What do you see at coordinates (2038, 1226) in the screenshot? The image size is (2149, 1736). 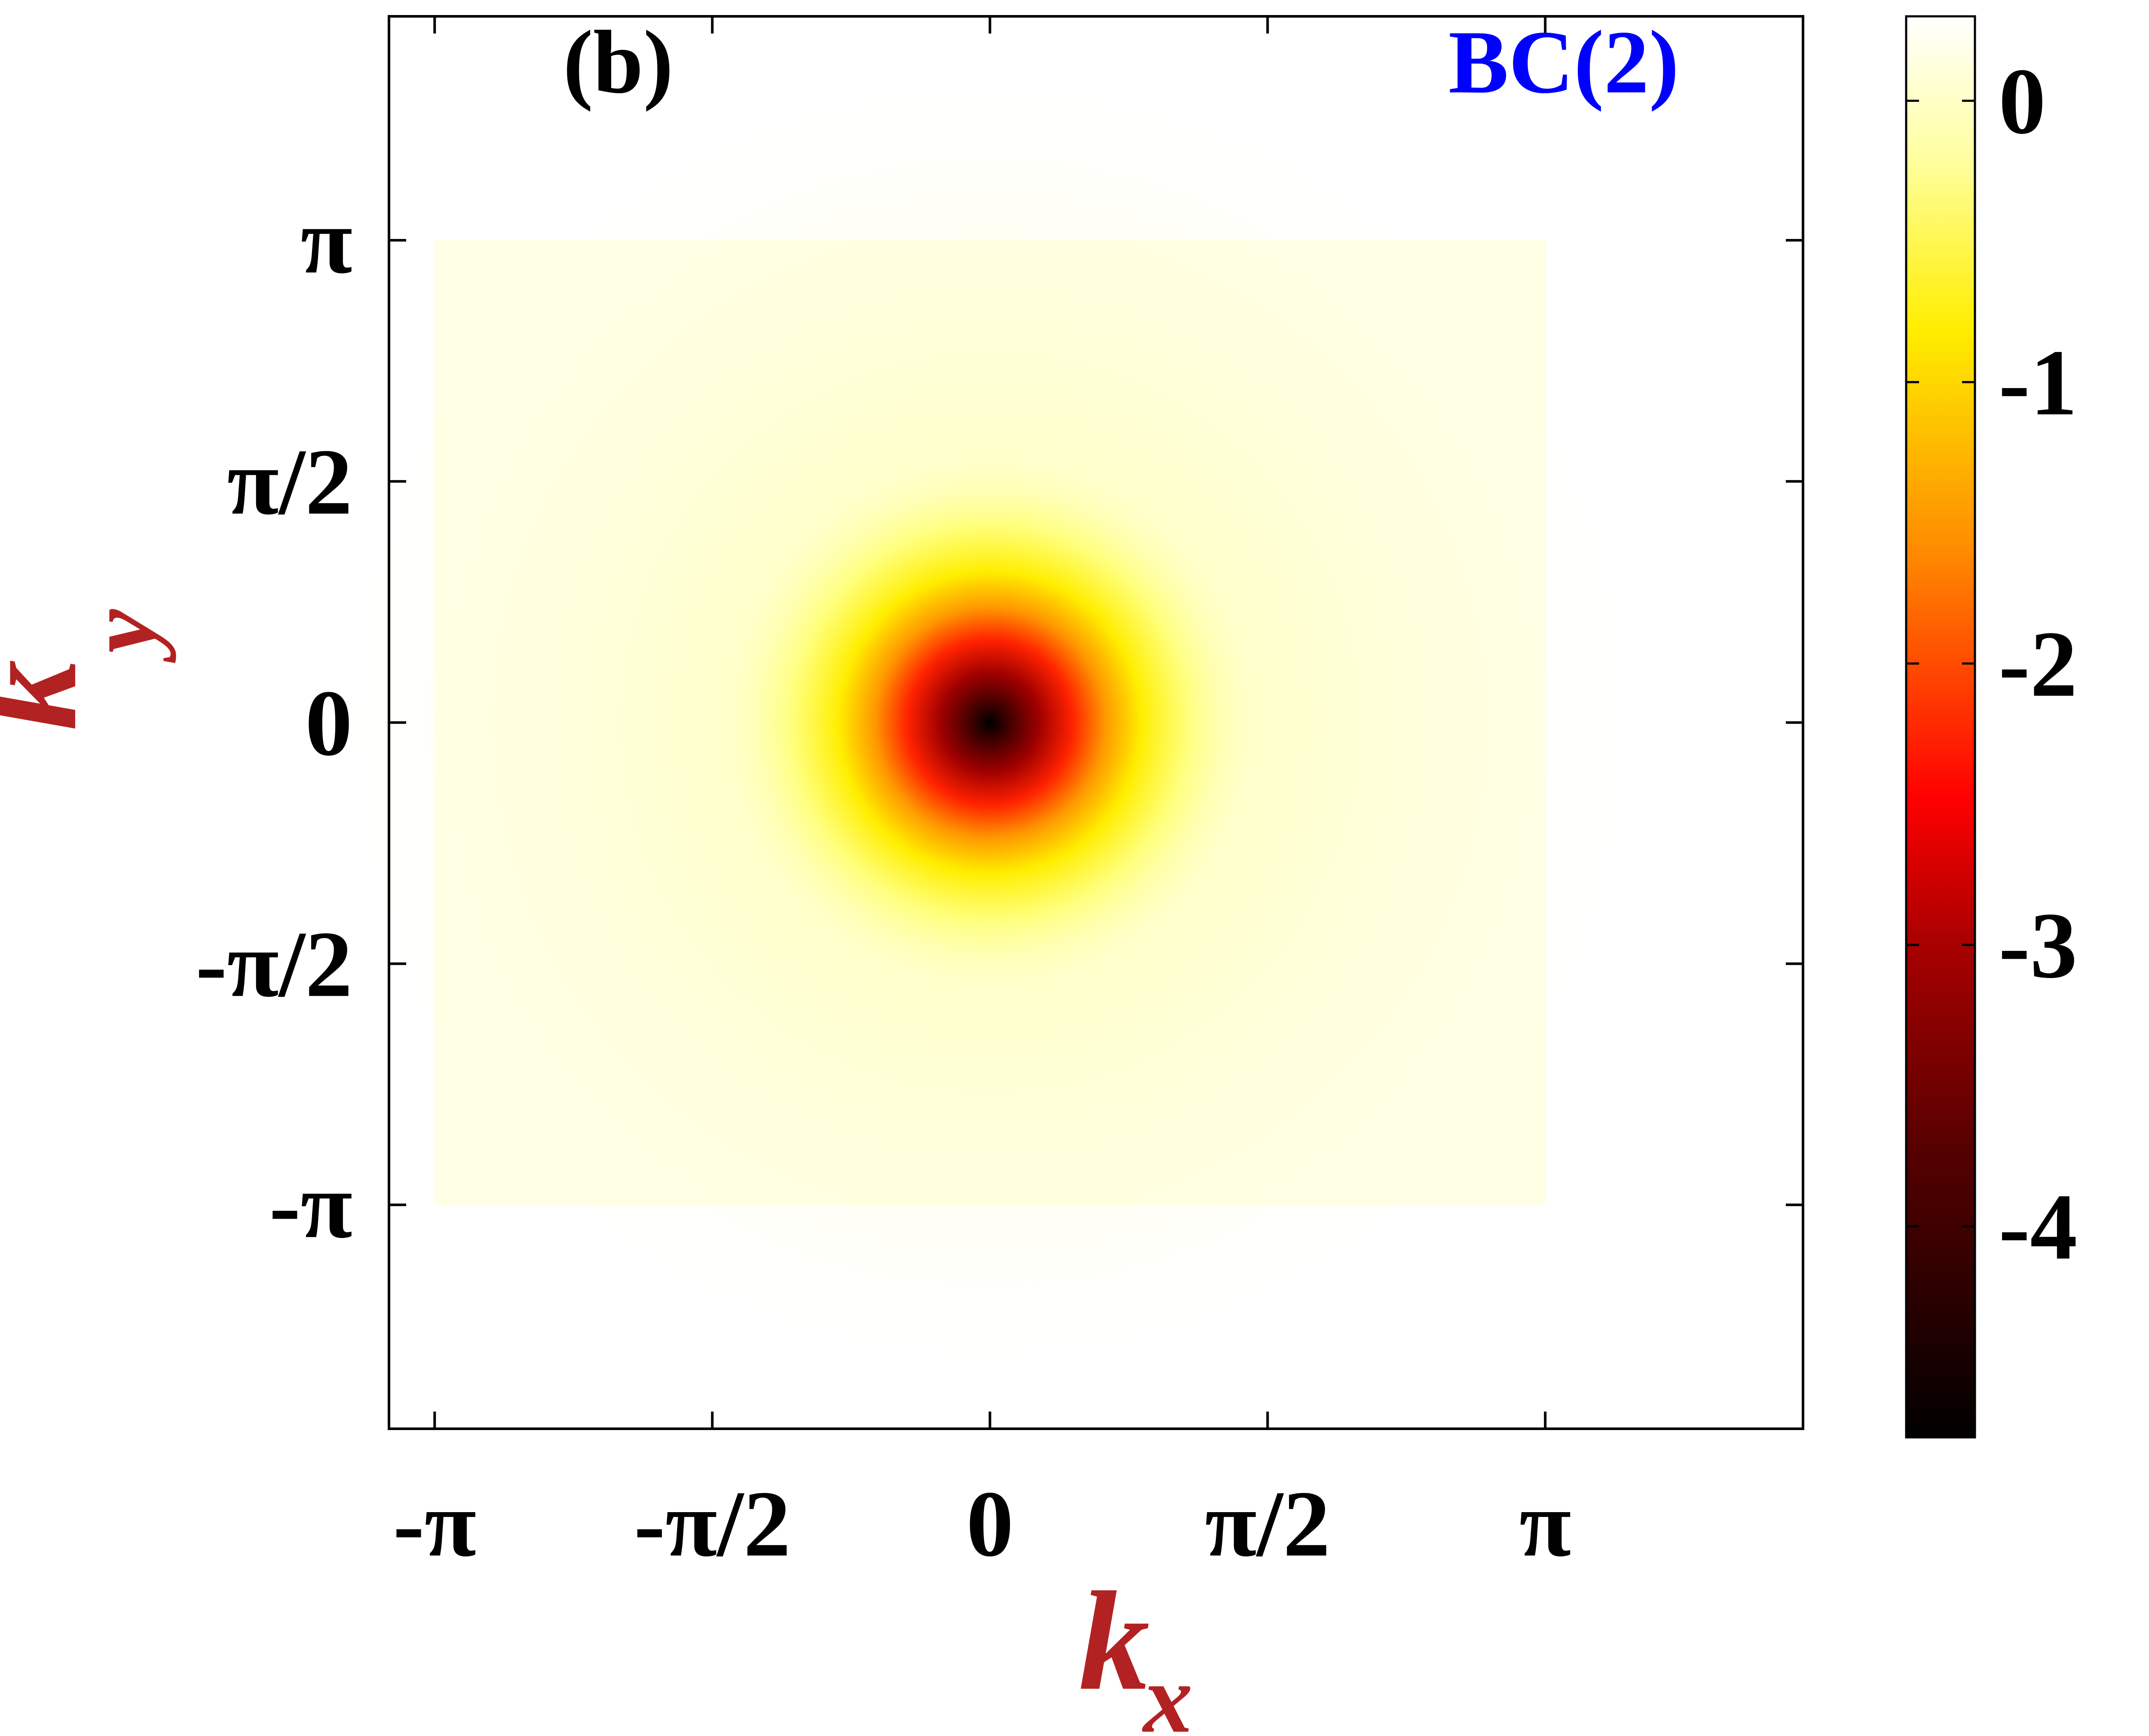 I see `colorbar-tick-label: -4` at bounding box center [2038, 1226].